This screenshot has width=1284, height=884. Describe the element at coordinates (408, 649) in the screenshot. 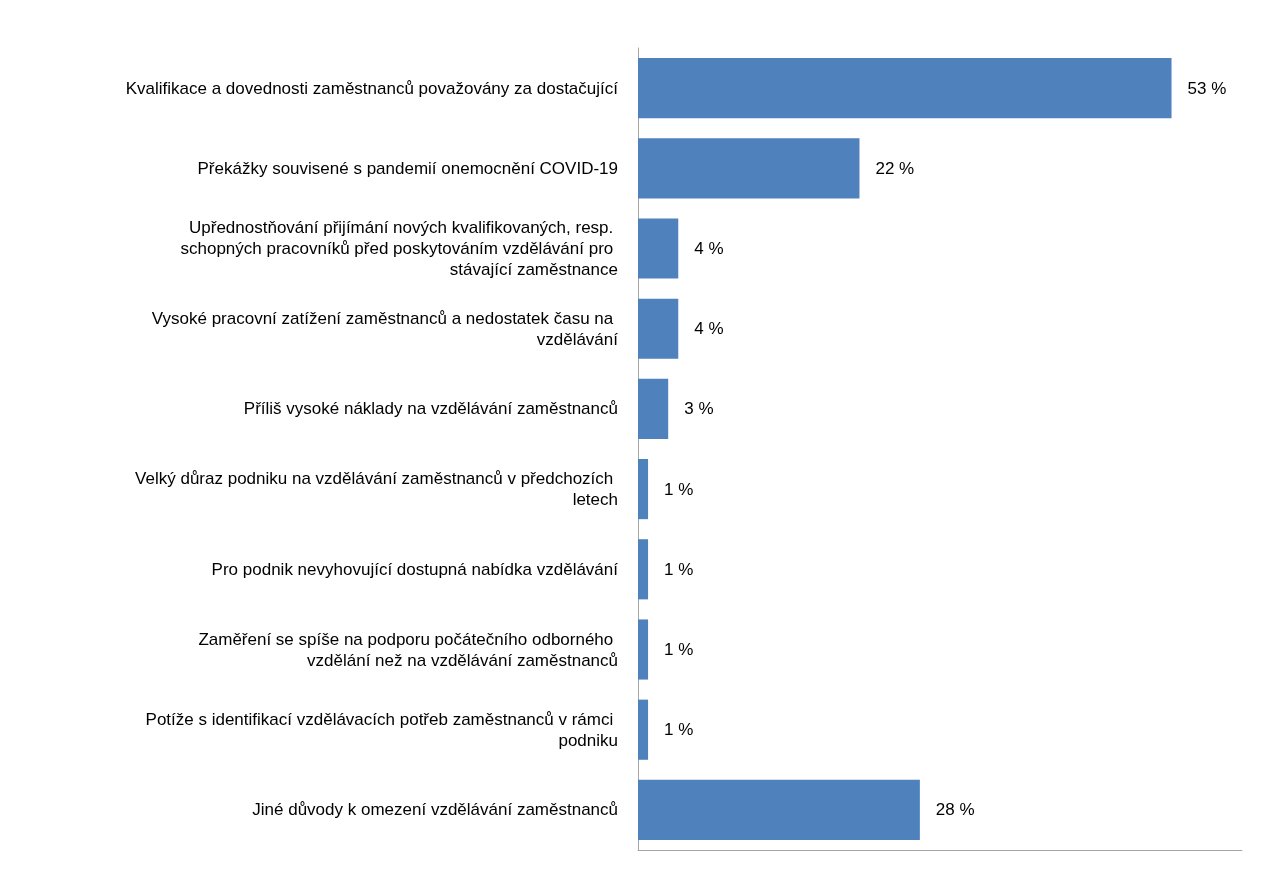

I see `y-tick-label: Zaměření se spíše na podporu počátečního odborného vzdělání než na vzdělávání zaměstnanců` at that location.